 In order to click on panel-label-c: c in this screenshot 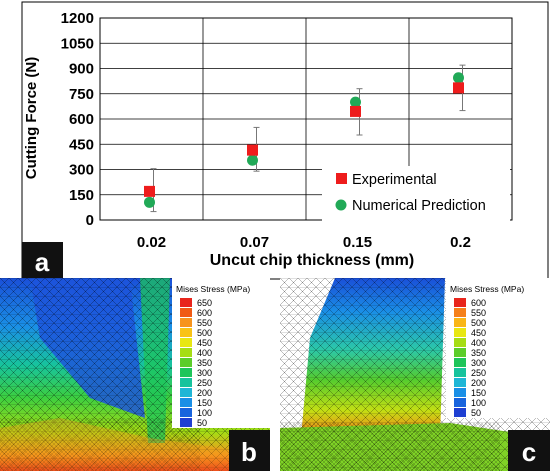, I will do `click(529, 450)`.